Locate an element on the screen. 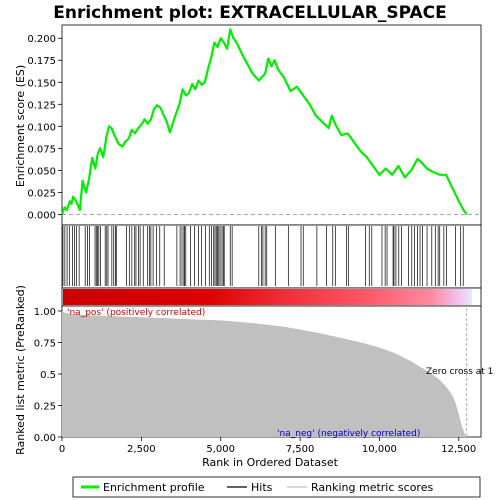 The image size is (500, 500). hits-panel is located at coordinates (271, 256).